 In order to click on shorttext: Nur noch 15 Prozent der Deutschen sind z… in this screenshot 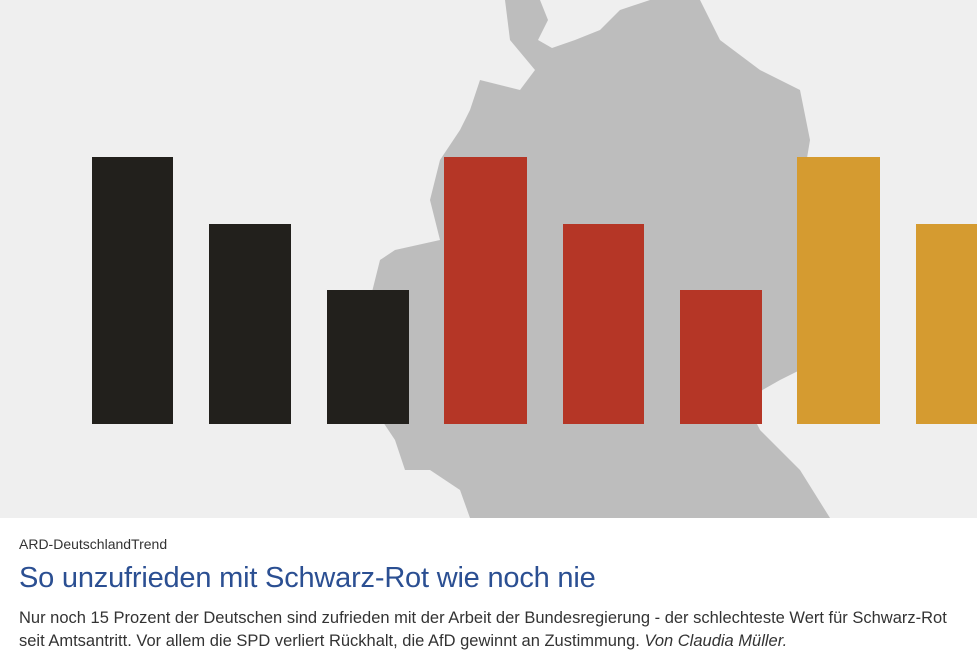, I will do `click(494, 630)`.